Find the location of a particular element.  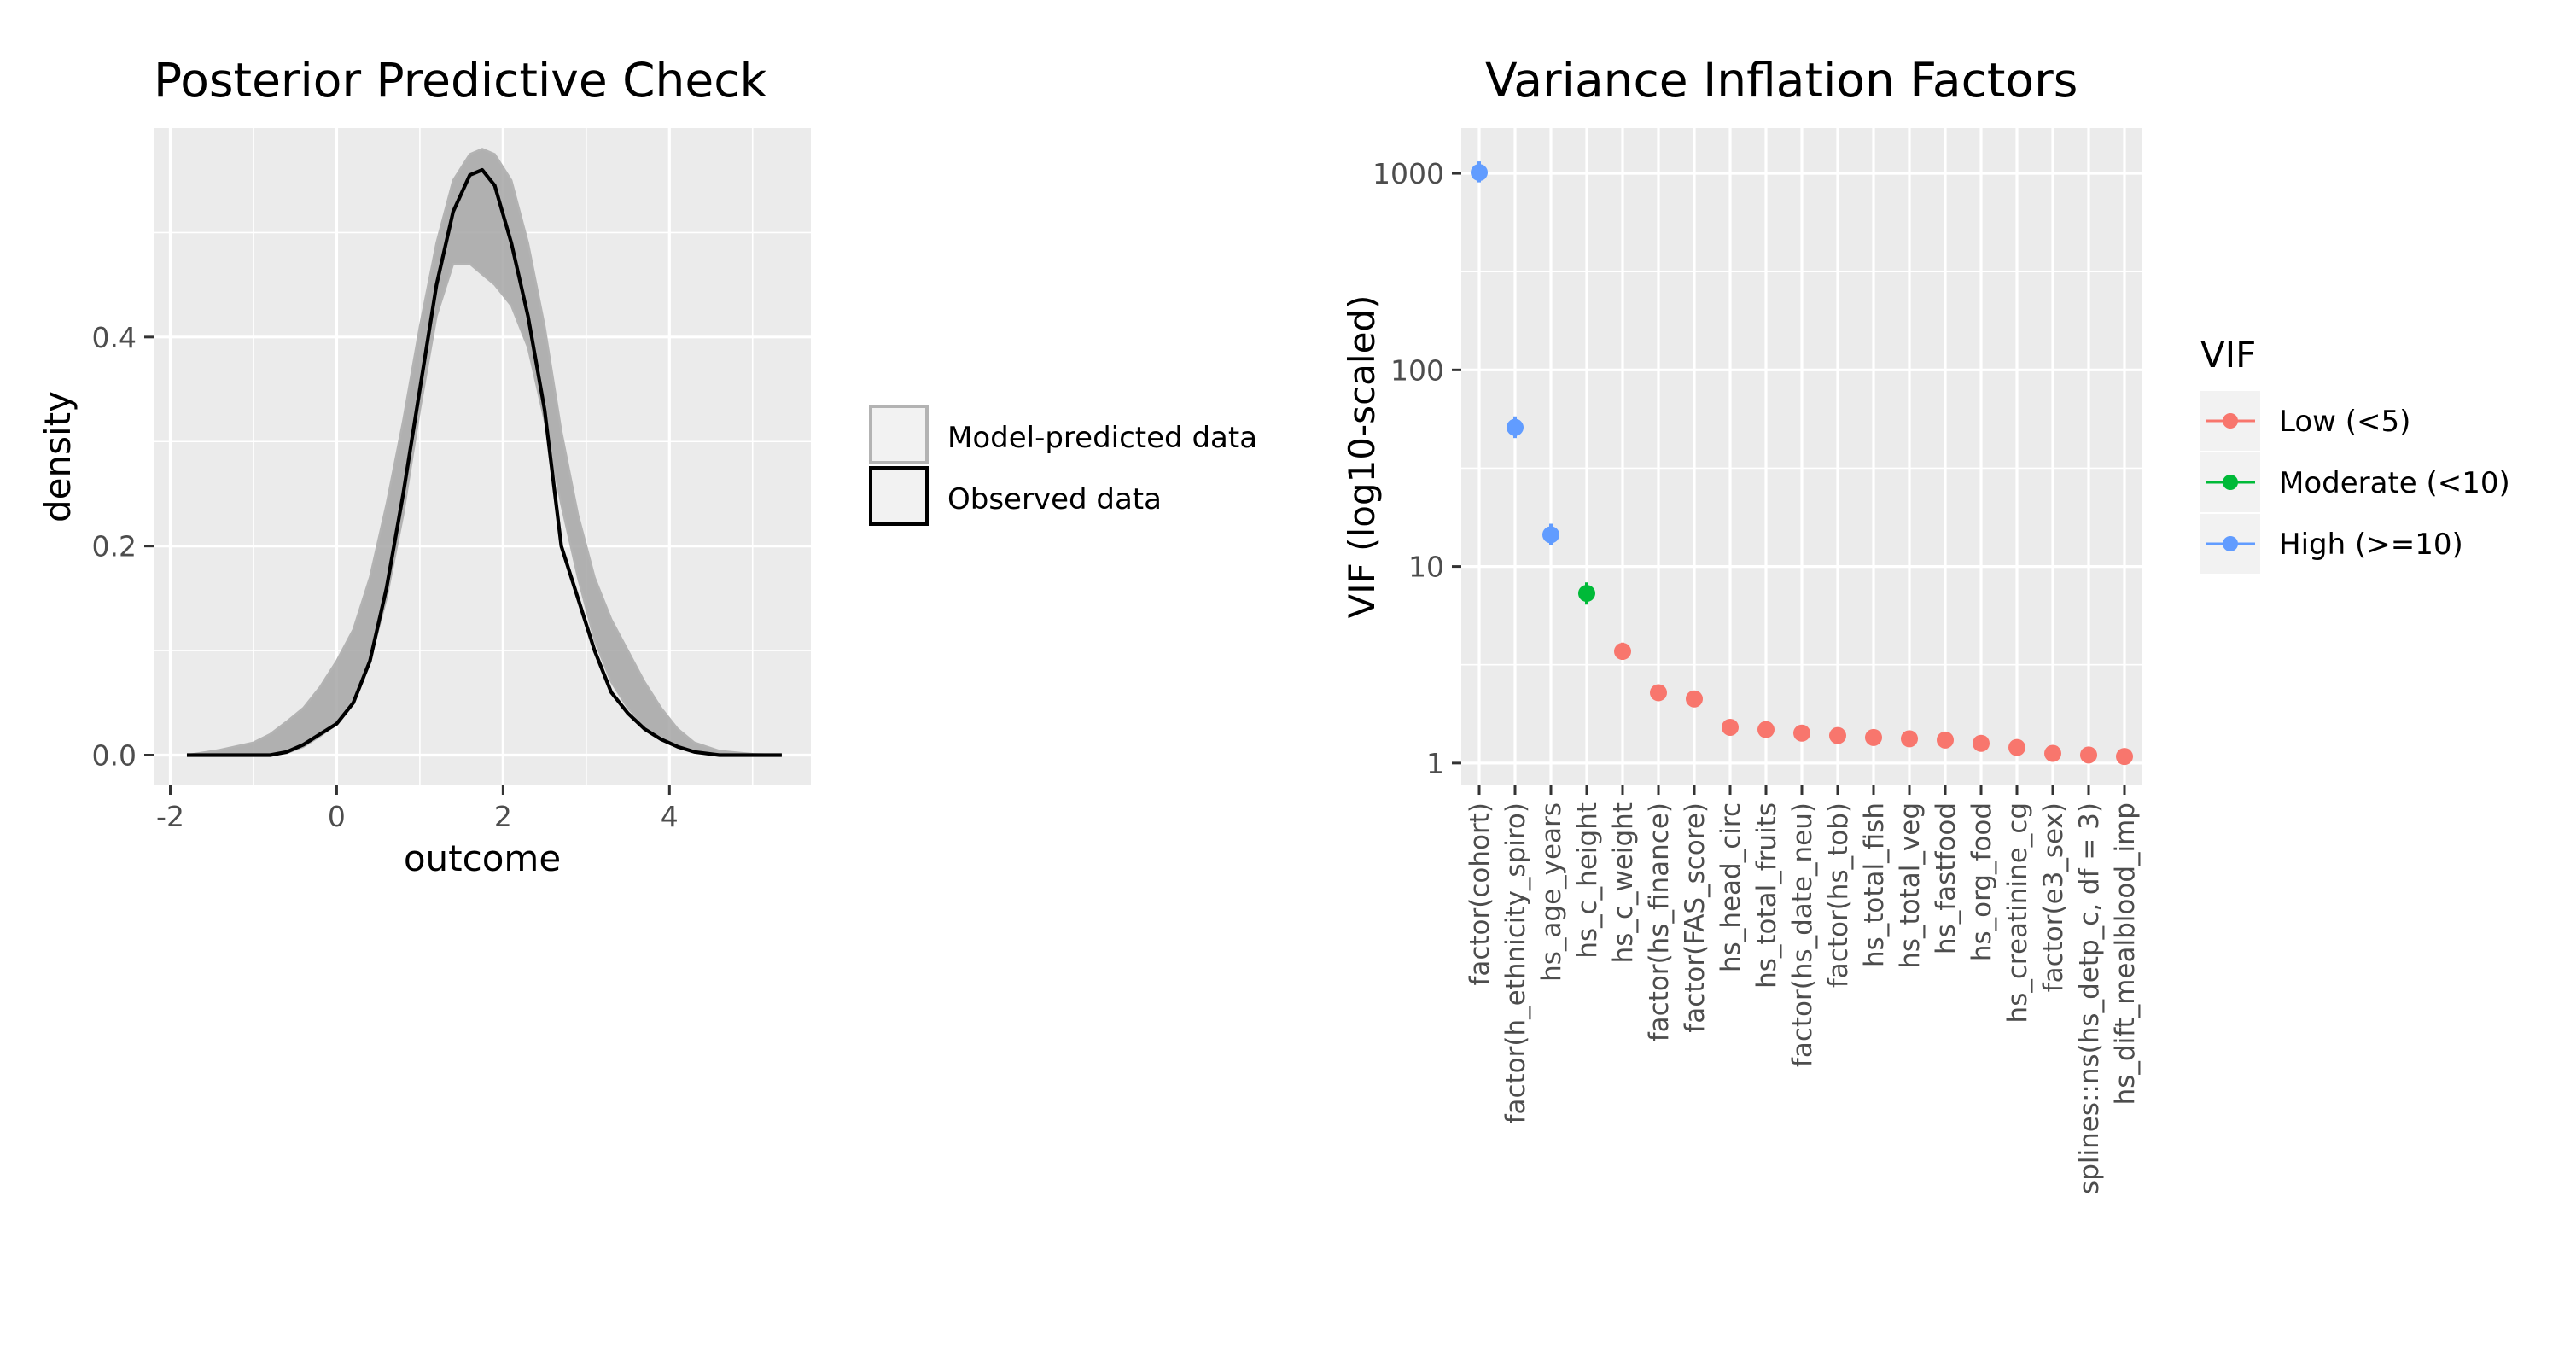

vif-y-tick-label: 10 is located at coordinates (1426, 567).